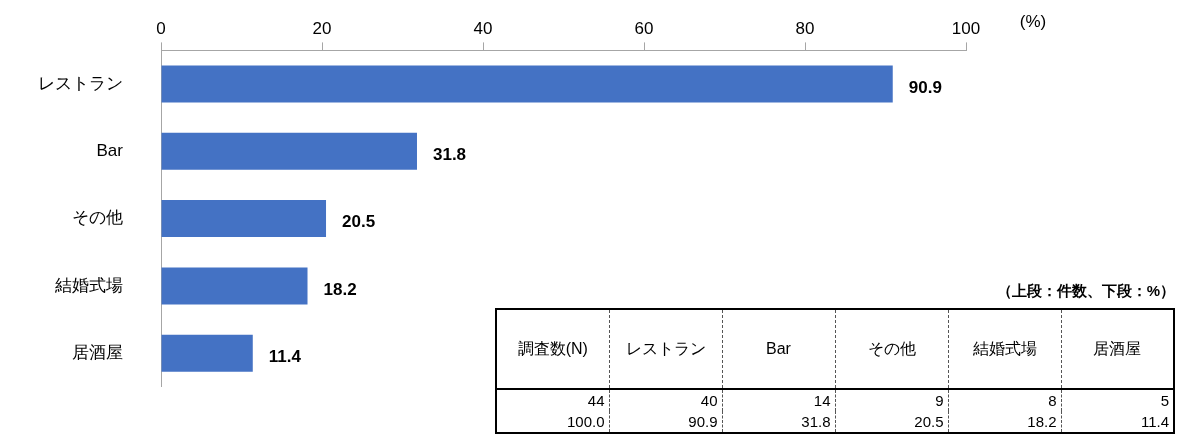  I want to click on data-label: 40, so click(665, 400).